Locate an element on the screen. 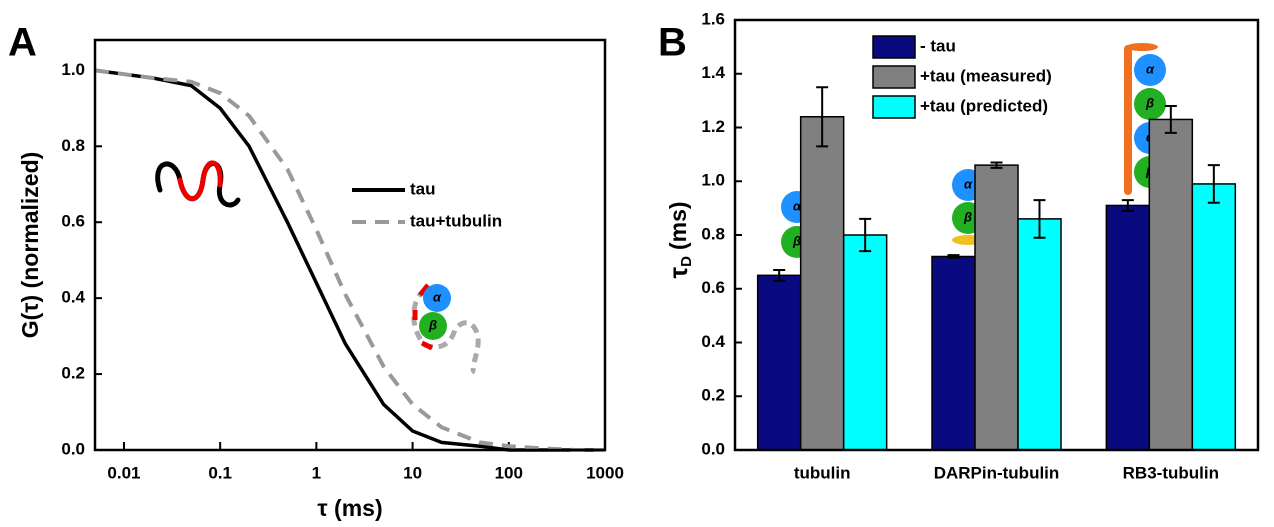 The height and width of the screenshot is (527, 1274). y-label-subscript: D is located at coordinates (686, 261).